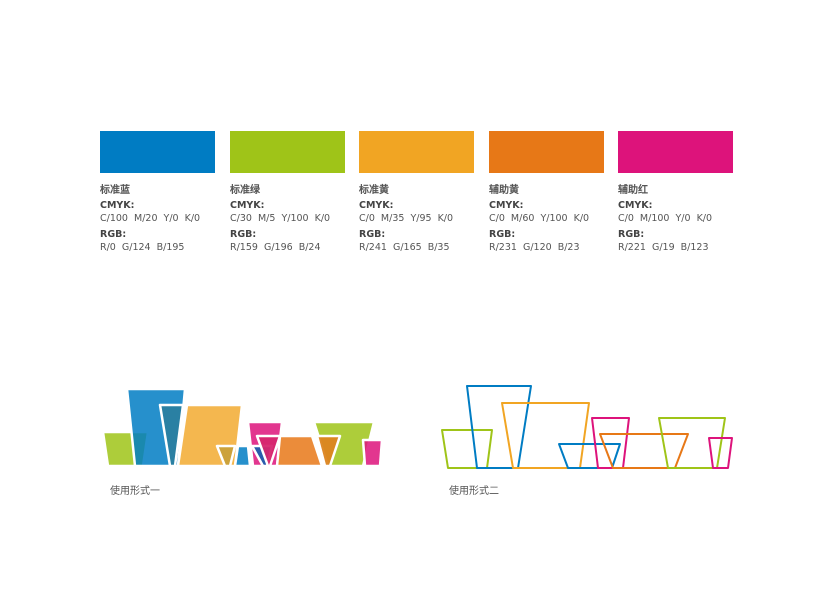  I want to click on rgb-value: R/0 G/124 B/195, so click(142, 247).